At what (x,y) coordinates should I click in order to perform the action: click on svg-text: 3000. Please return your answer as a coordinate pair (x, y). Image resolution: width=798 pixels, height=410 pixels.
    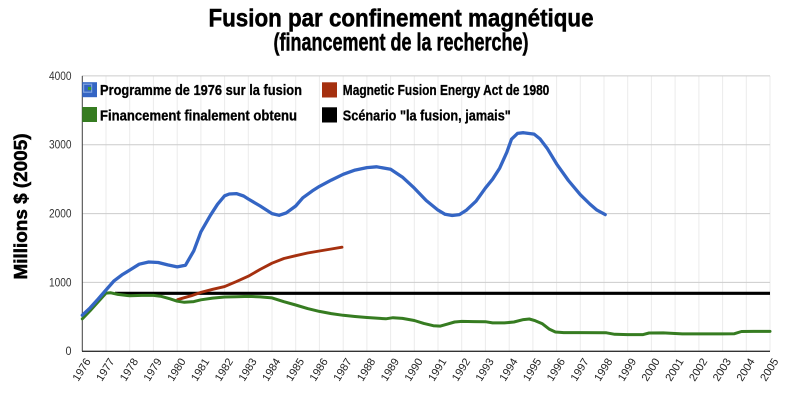
    Looking at the image, I should click on (60, 146).